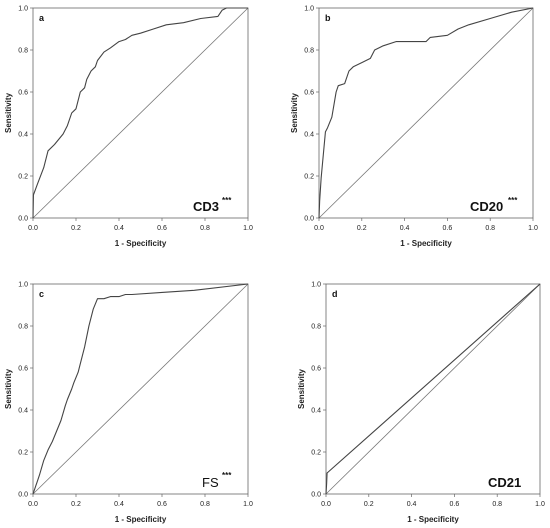 This screenshot has width=550, height=528. What do you see at coordinates (41, 294) in the screenshot?
I see `panel-letter: c` at bounding box center [41, 294].